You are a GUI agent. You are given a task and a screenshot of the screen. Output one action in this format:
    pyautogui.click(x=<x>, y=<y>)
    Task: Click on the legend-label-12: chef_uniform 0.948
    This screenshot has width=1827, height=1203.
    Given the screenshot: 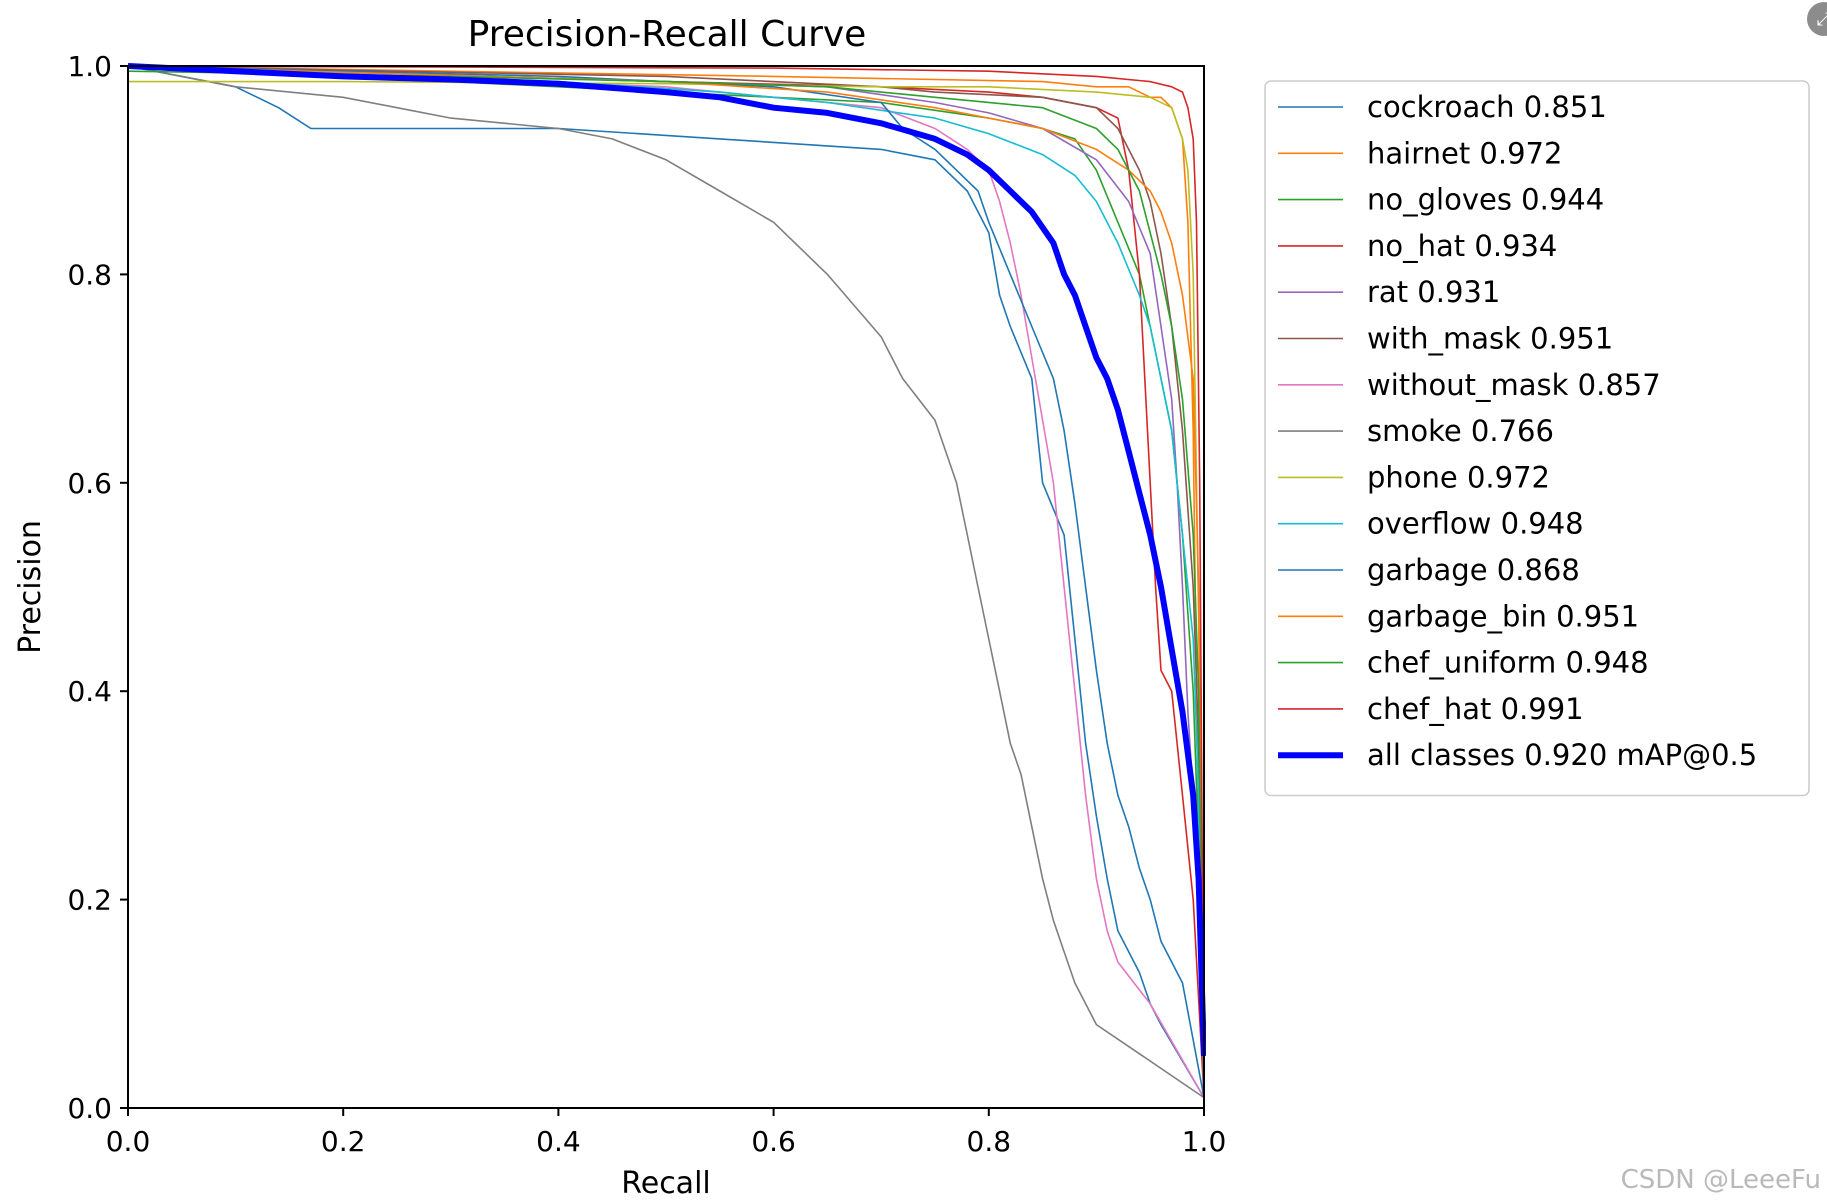 What is the action you would take?
    pyautogui.click(x=1508, y=663)
    